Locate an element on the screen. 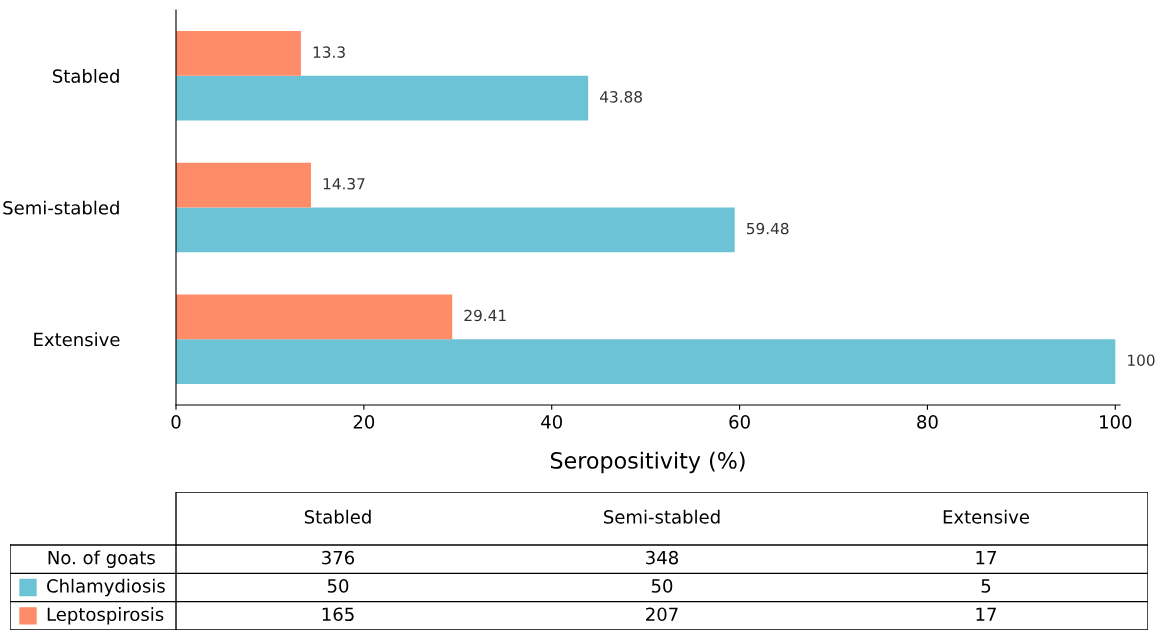 This screenshot has width=1159, height=630. category-label: Stabled is located at coordinates (337, 516).